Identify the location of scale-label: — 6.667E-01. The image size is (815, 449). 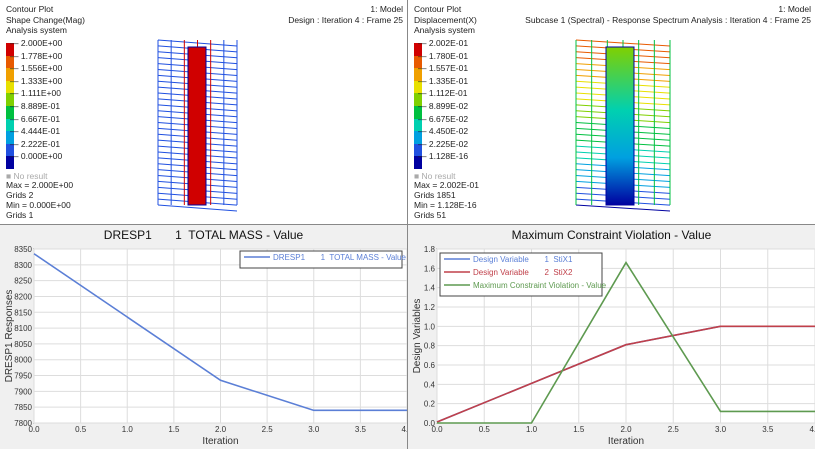
(35, 118).